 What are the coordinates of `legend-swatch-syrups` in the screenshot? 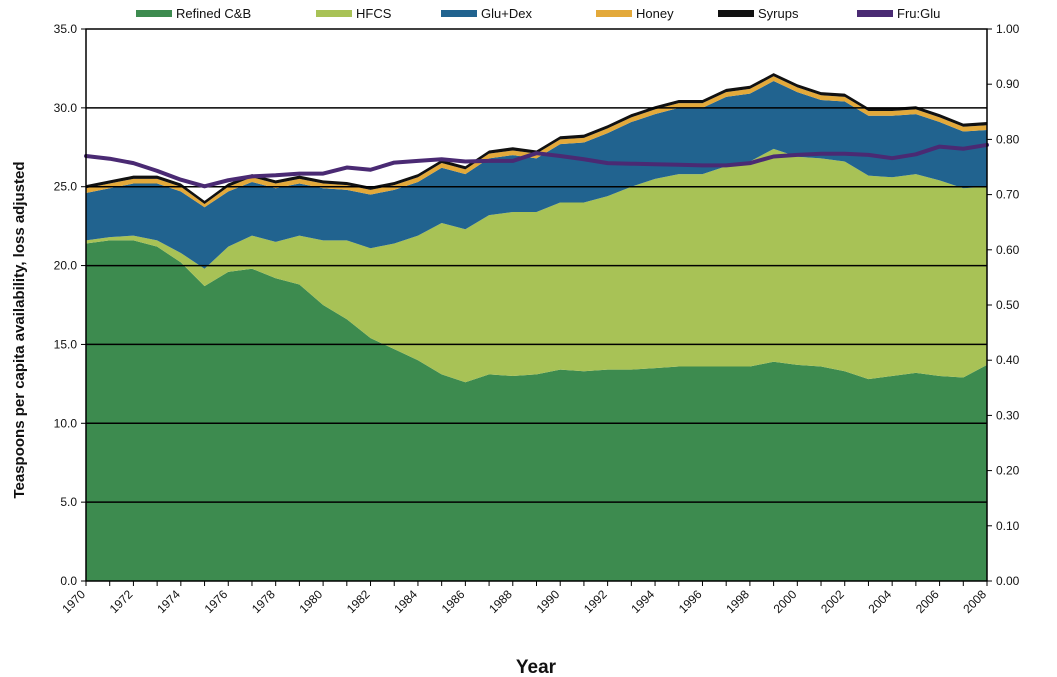 It's located at (736, 13).